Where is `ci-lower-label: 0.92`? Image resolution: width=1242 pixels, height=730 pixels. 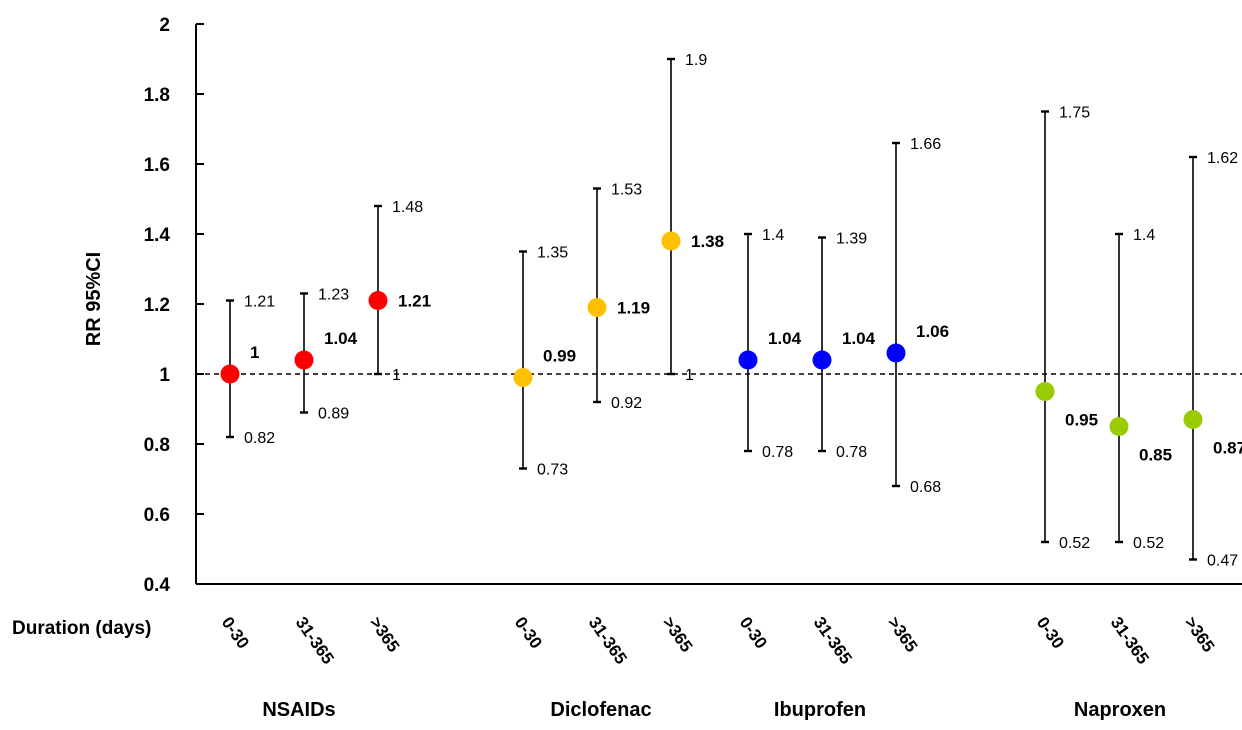 ci-lower-label: 0.92 is located at coordinates (626, 403).